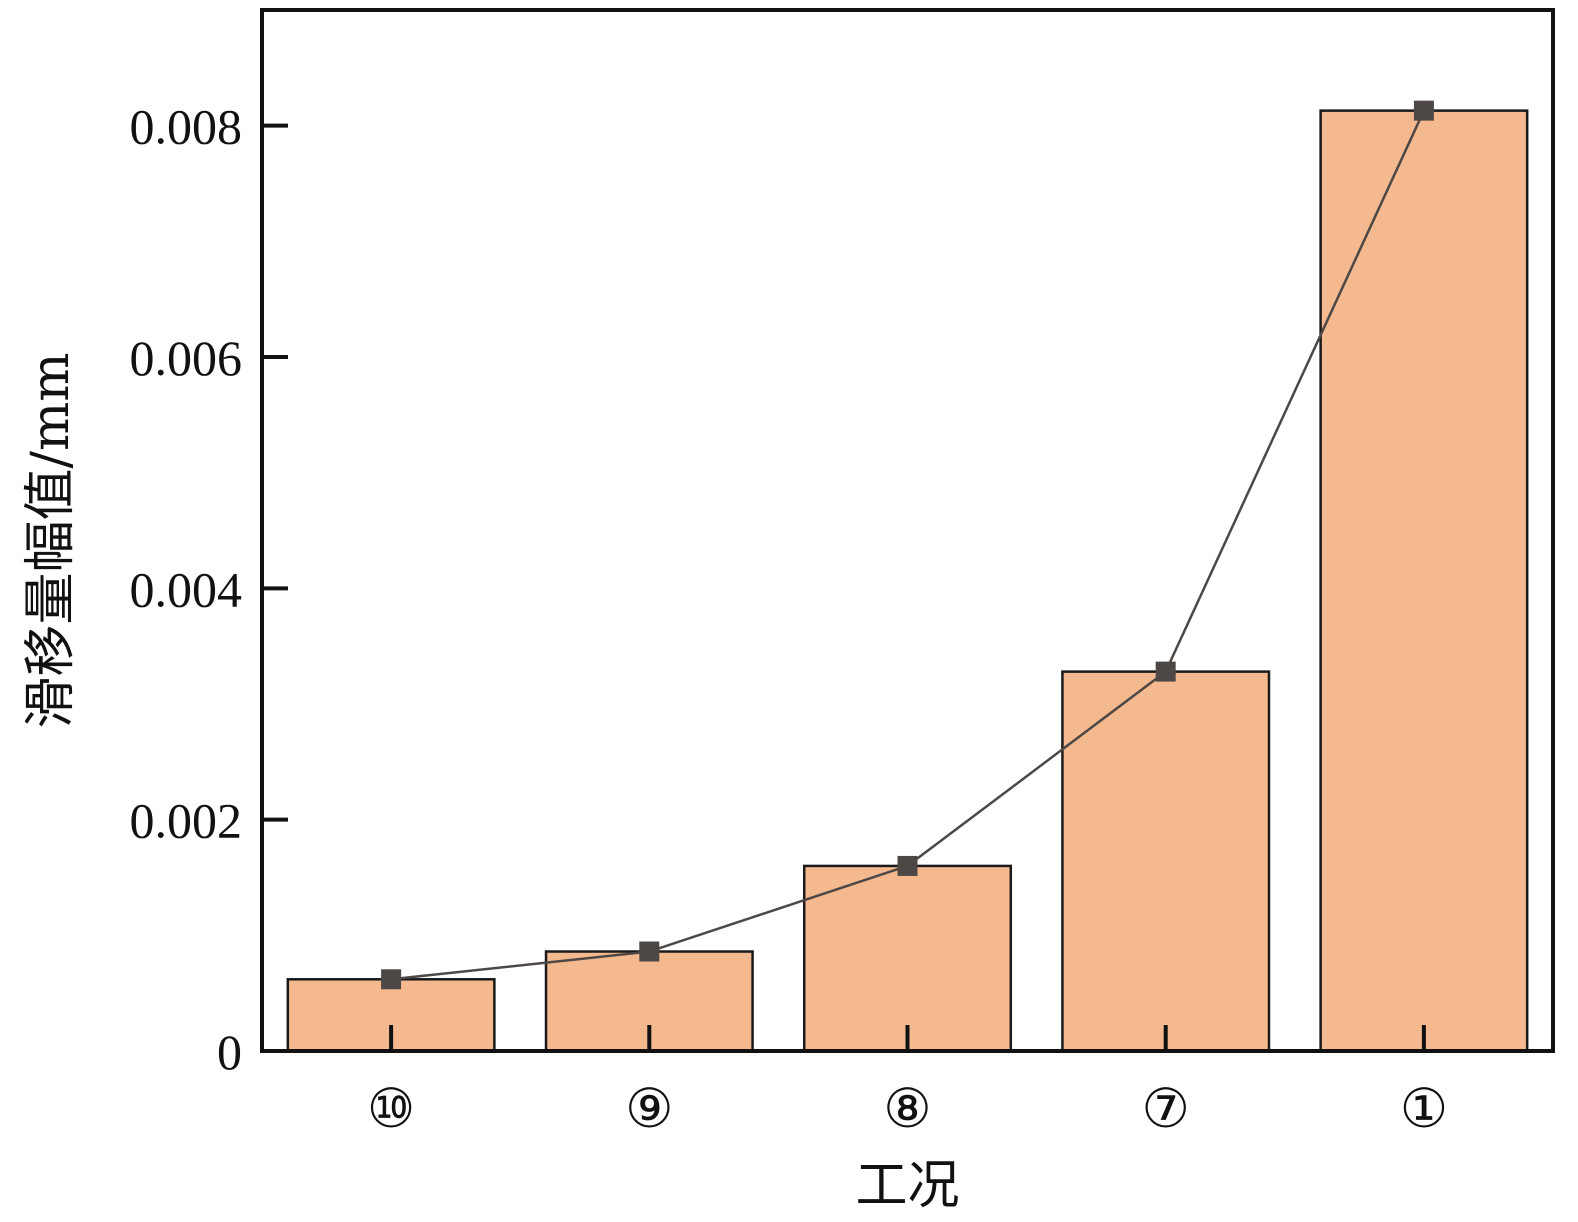 This screenshot has width=1578, height=1222. I want to click on x-tick-labels-group: ⑩ ⑨ ⑧ ⑦ ①, so click(907, 1108).